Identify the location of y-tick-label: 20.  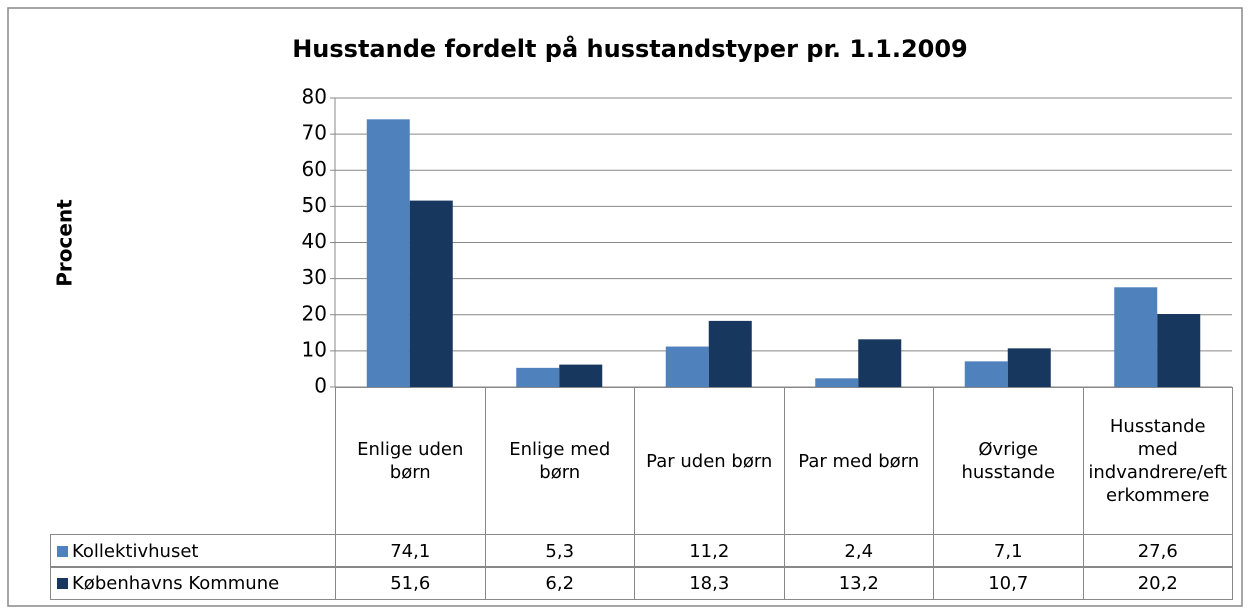
(314, 313).